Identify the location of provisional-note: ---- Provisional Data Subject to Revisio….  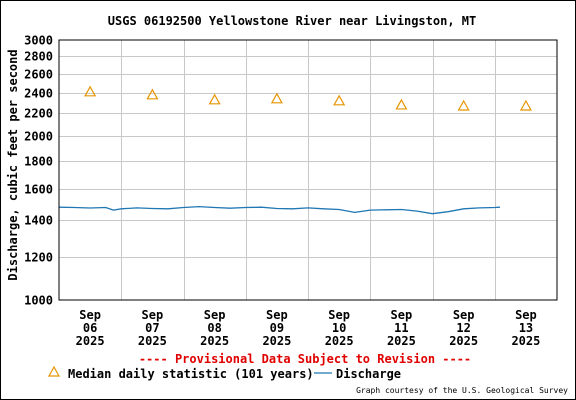
(305, 359).